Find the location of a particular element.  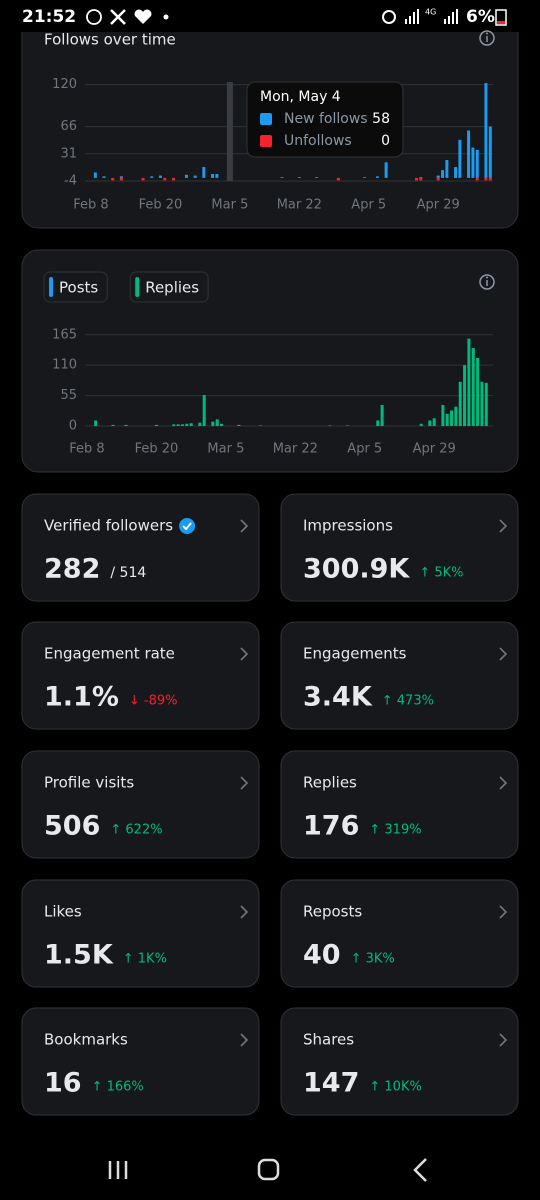

metric-change: ↑ 10K% is located at coordinates (395, 1087).